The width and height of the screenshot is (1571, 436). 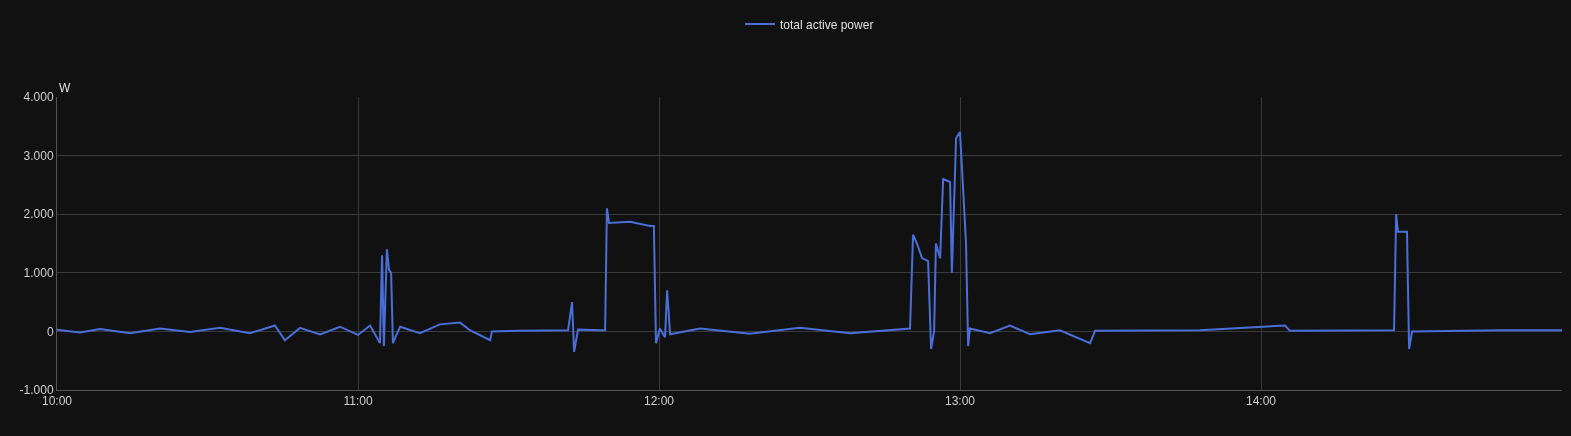 I want to click on x-tick-label: 12:00, so click(x=659, y=401).